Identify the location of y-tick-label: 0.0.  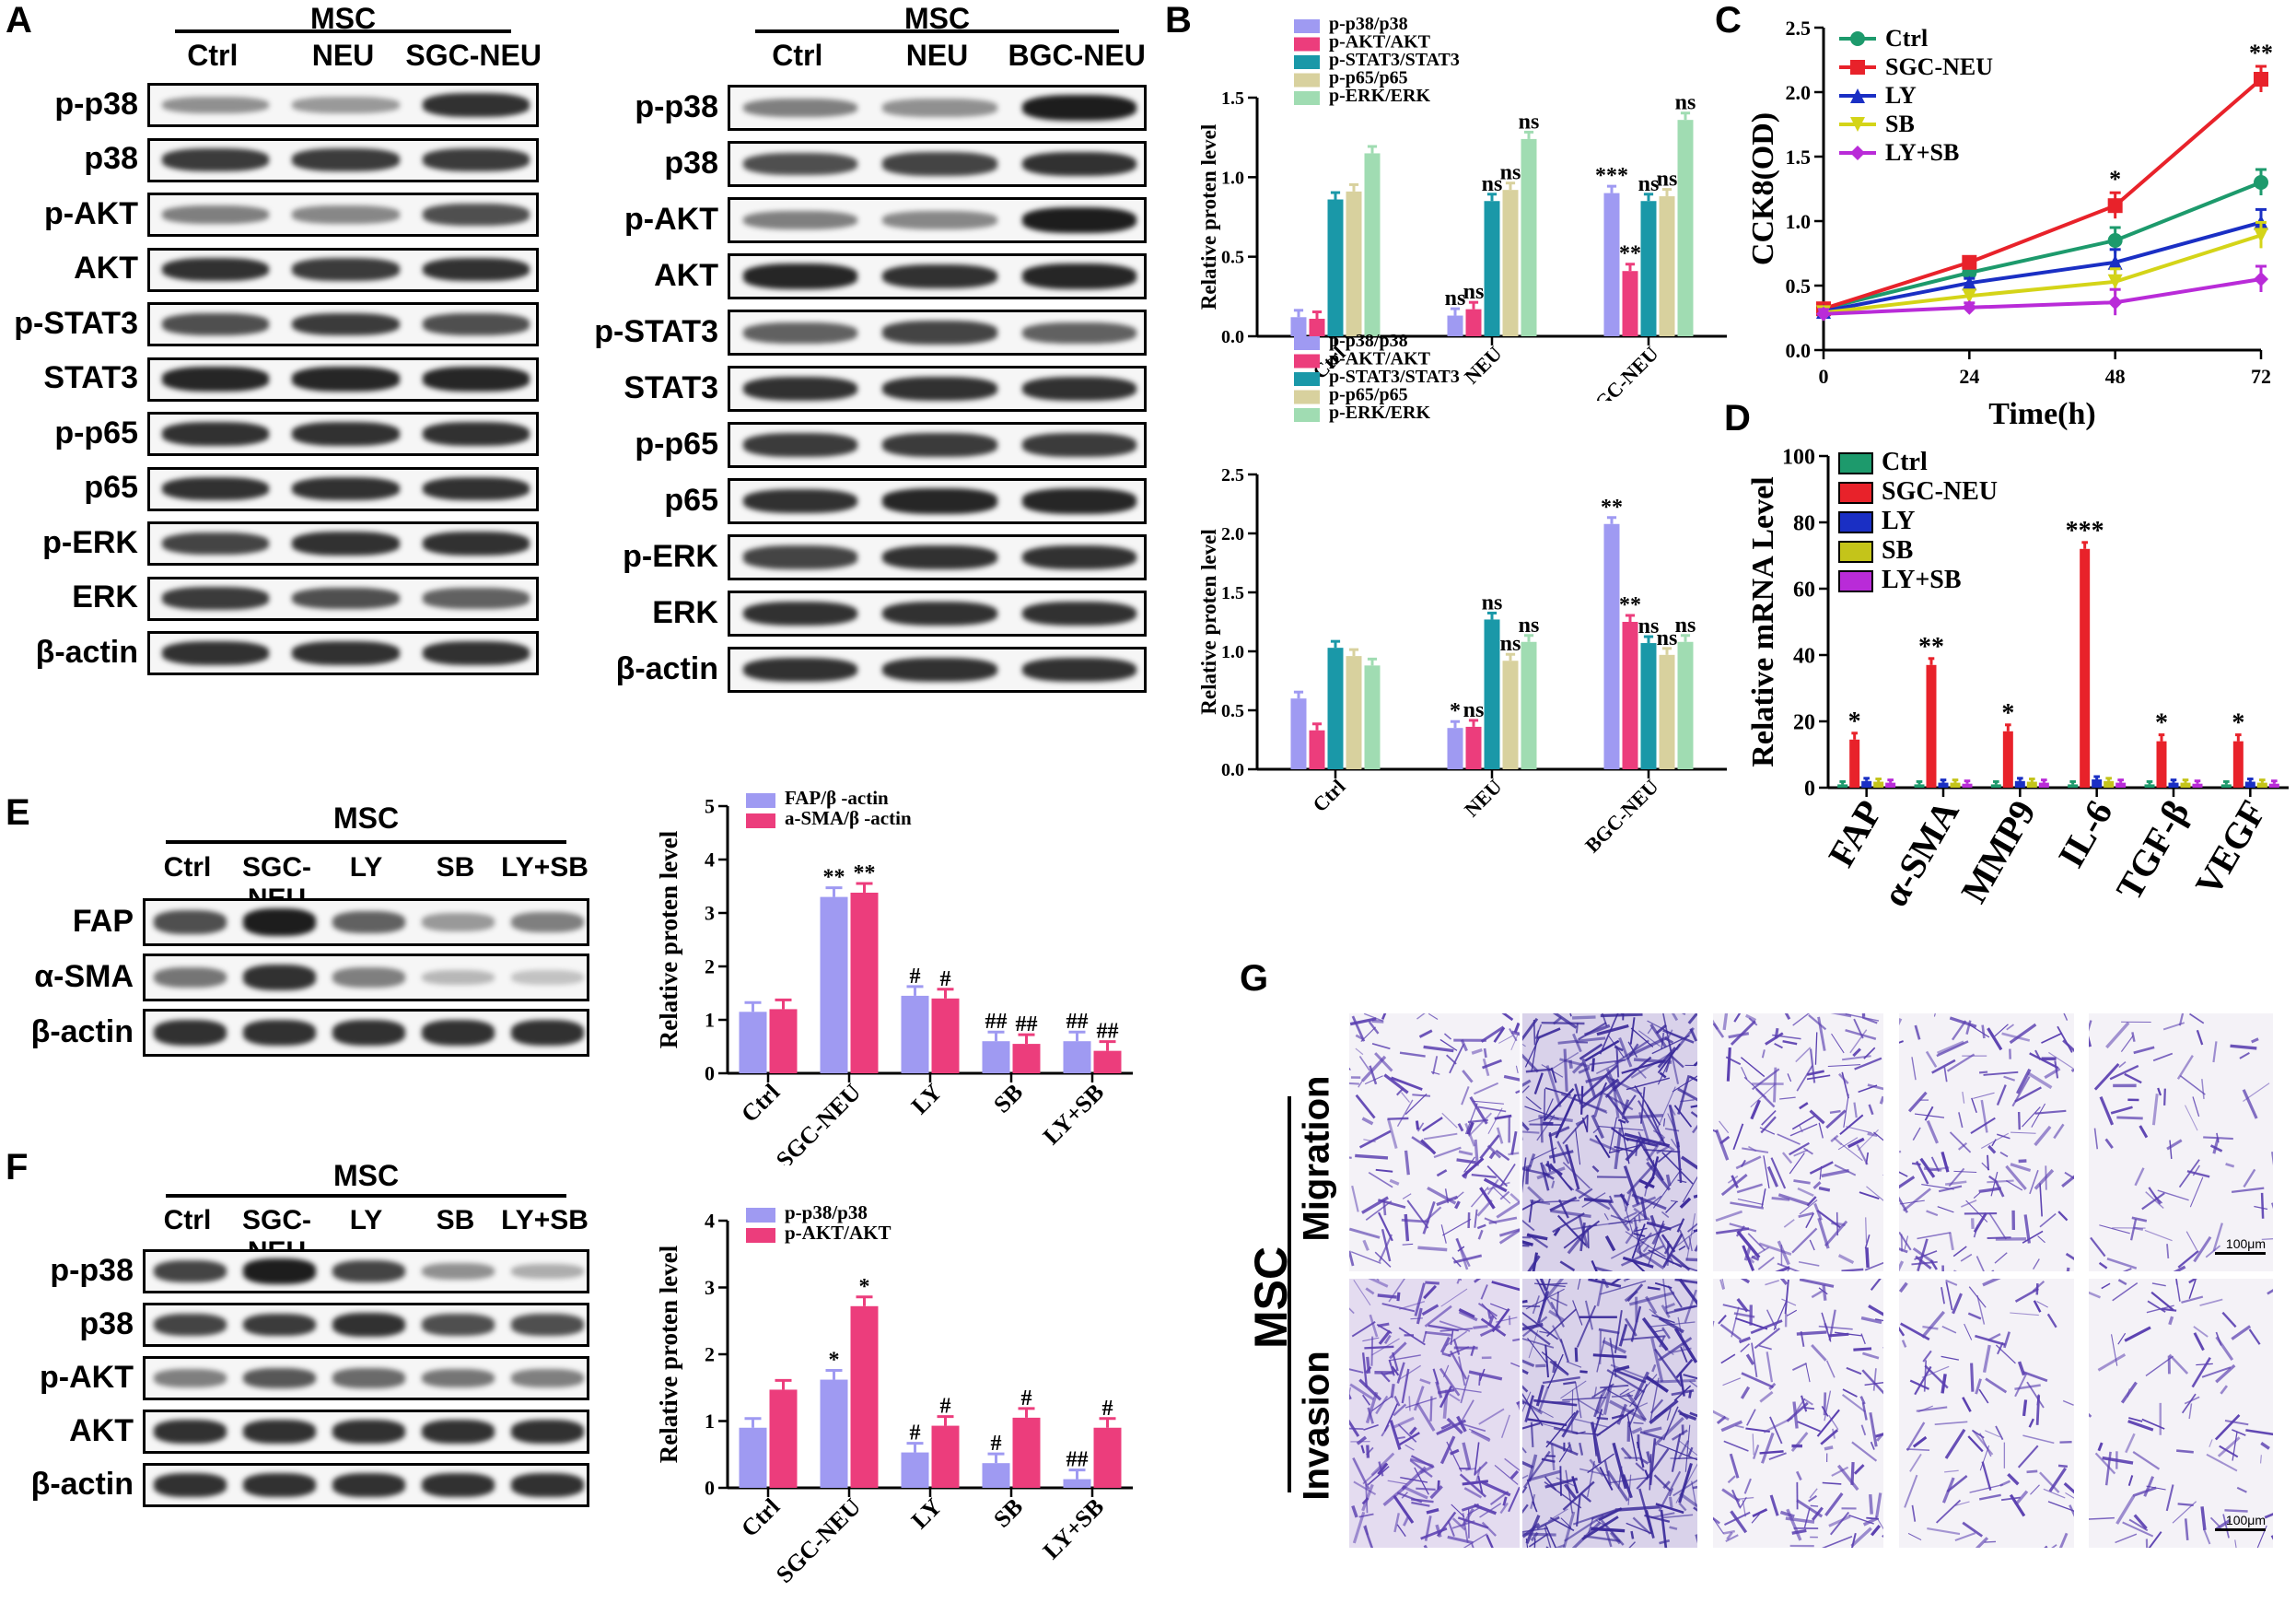
(1232, 337).